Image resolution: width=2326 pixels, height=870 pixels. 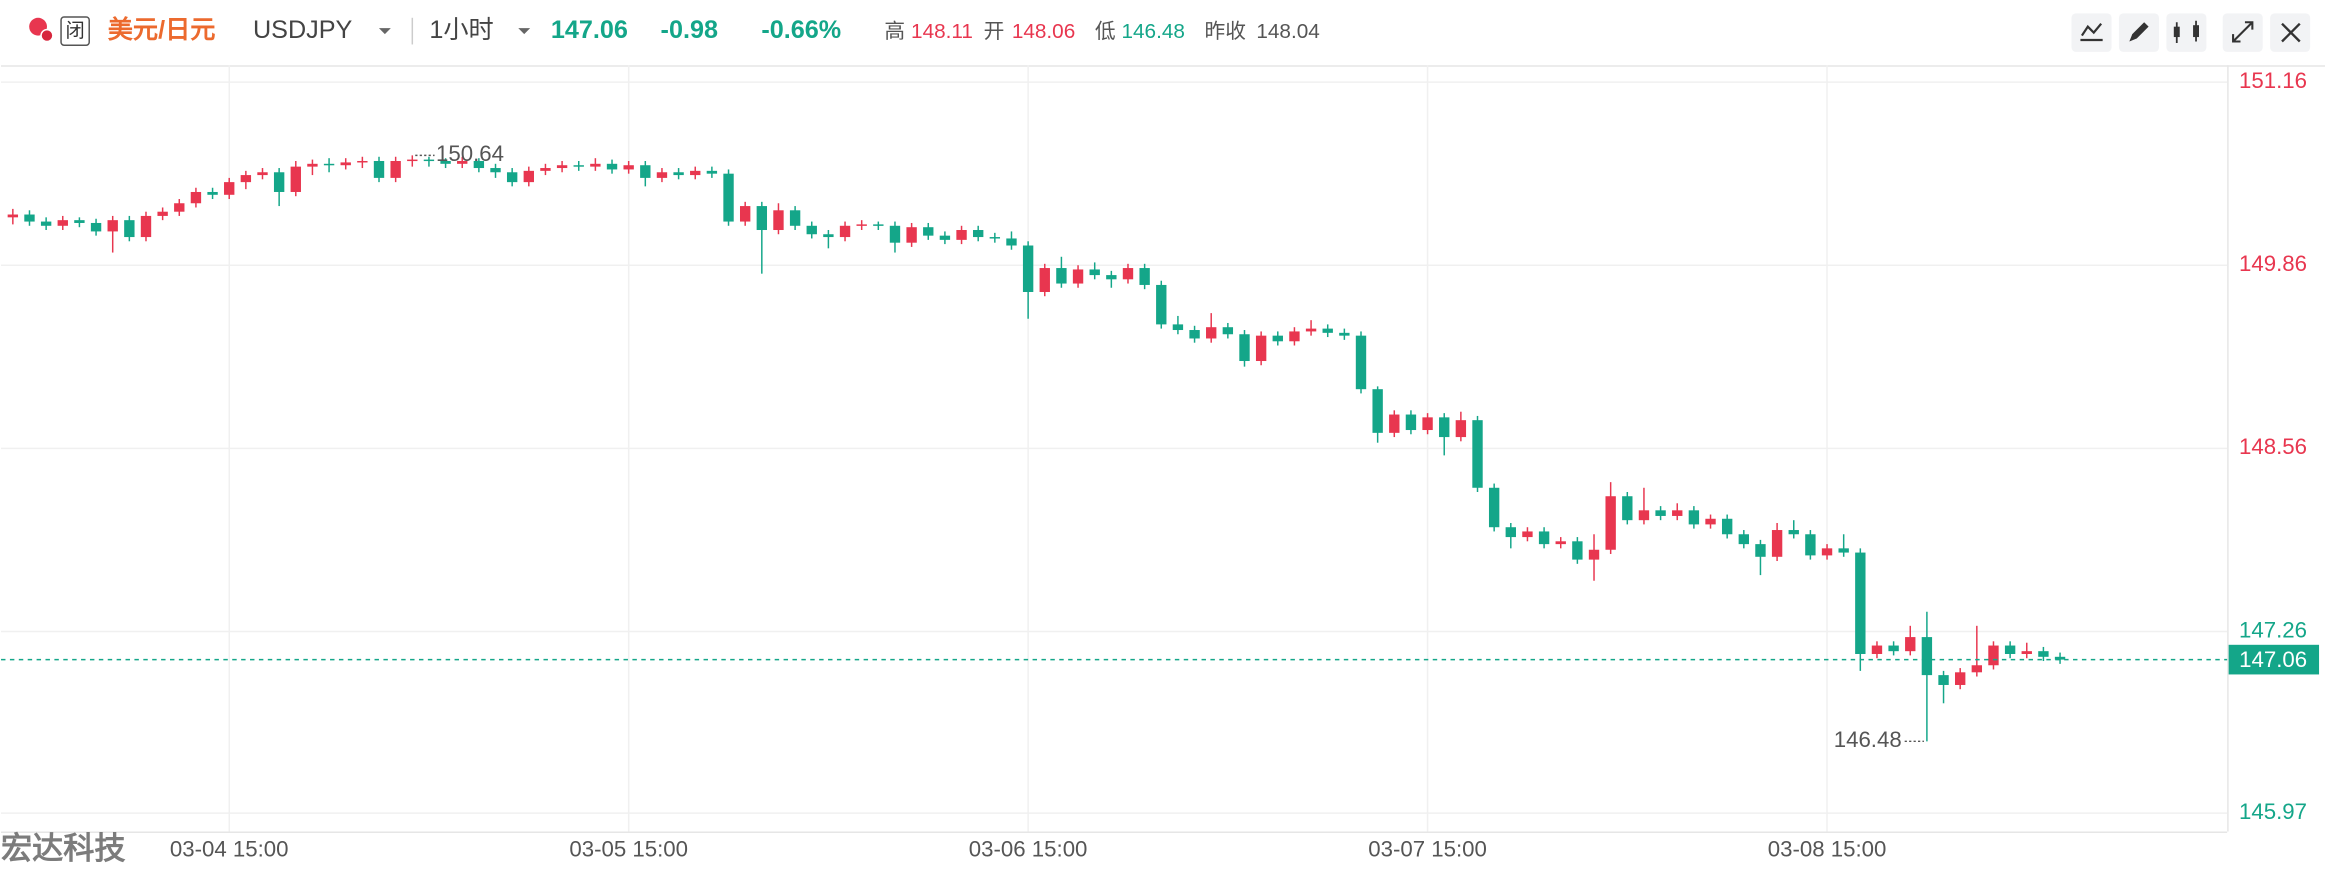 I want to click on y-tick-label: 148.56, so click(x=2273, y=446).